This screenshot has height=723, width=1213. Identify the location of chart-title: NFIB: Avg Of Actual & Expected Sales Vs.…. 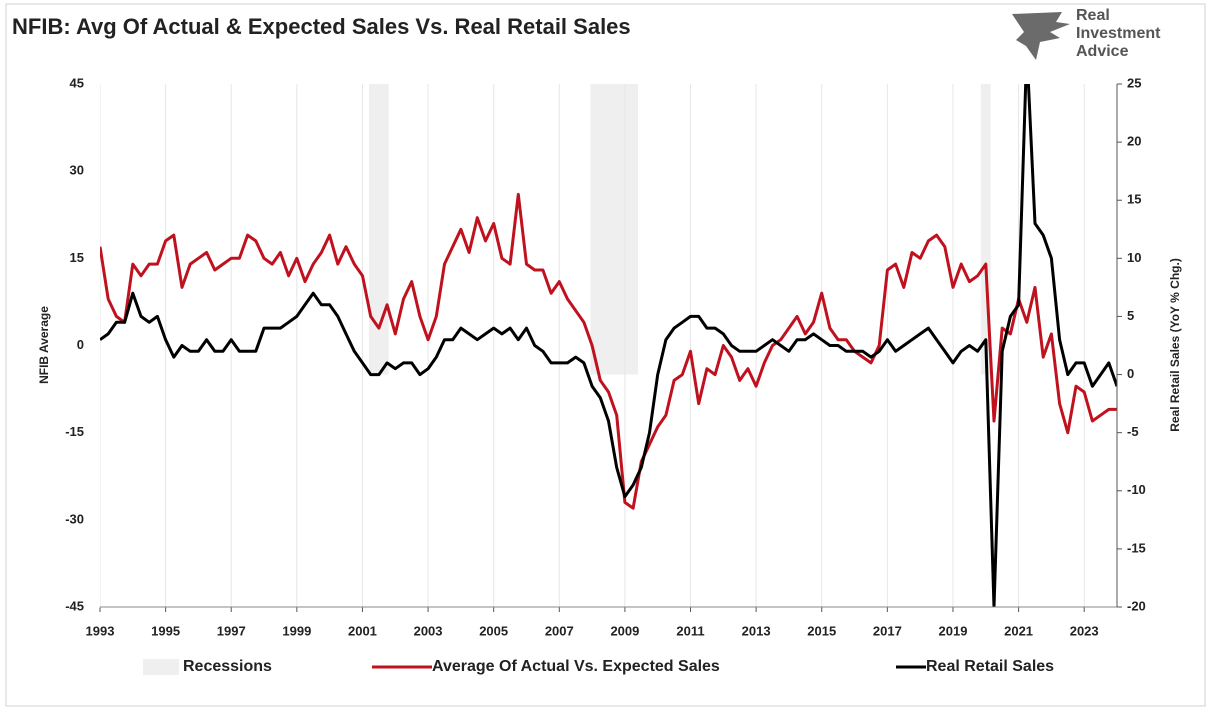
(321, 26).